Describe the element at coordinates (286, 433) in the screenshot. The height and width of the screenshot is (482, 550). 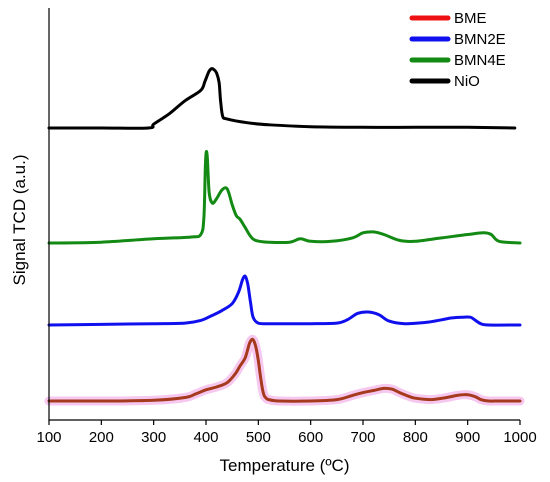
I see `x-ticks: 100 200 300 400 500 600 700 800 900 1000` at that location.